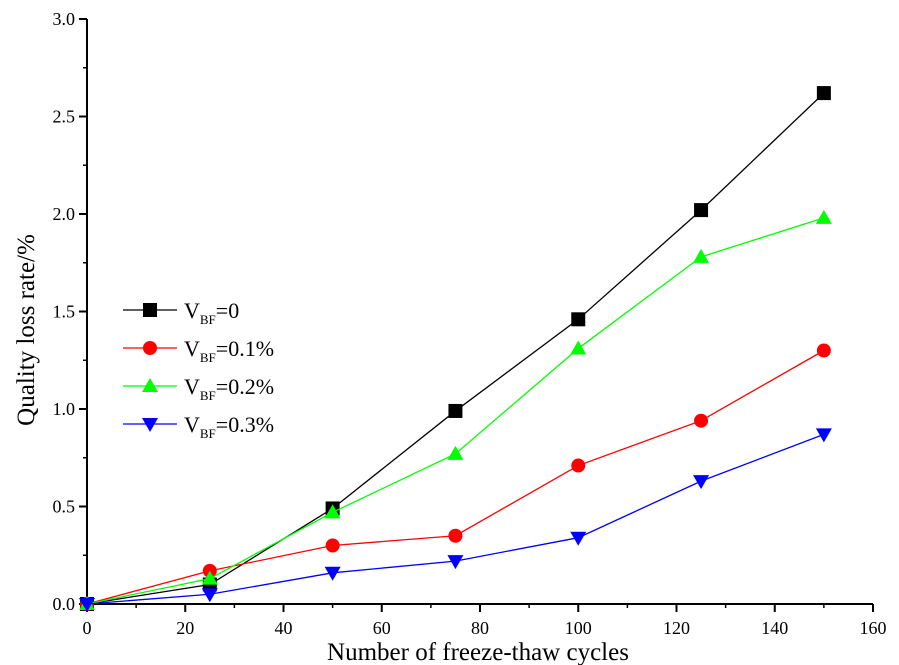 The height and width of the screenshot is (665, 899). I want to click on x-tick-label: 20, so click(185, 628).